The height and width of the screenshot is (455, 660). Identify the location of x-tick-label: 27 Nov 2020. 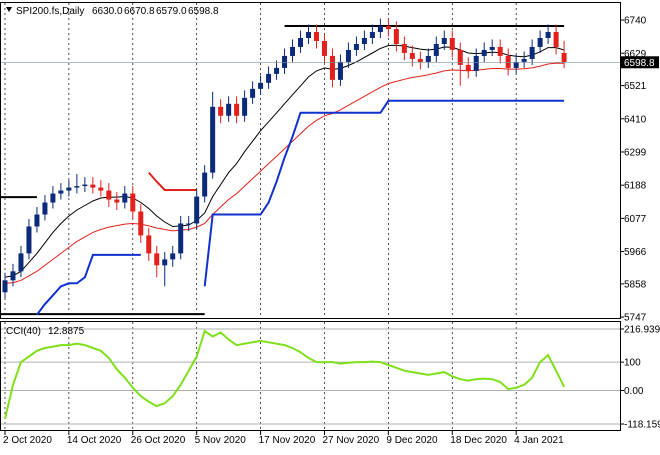
(350, 440).